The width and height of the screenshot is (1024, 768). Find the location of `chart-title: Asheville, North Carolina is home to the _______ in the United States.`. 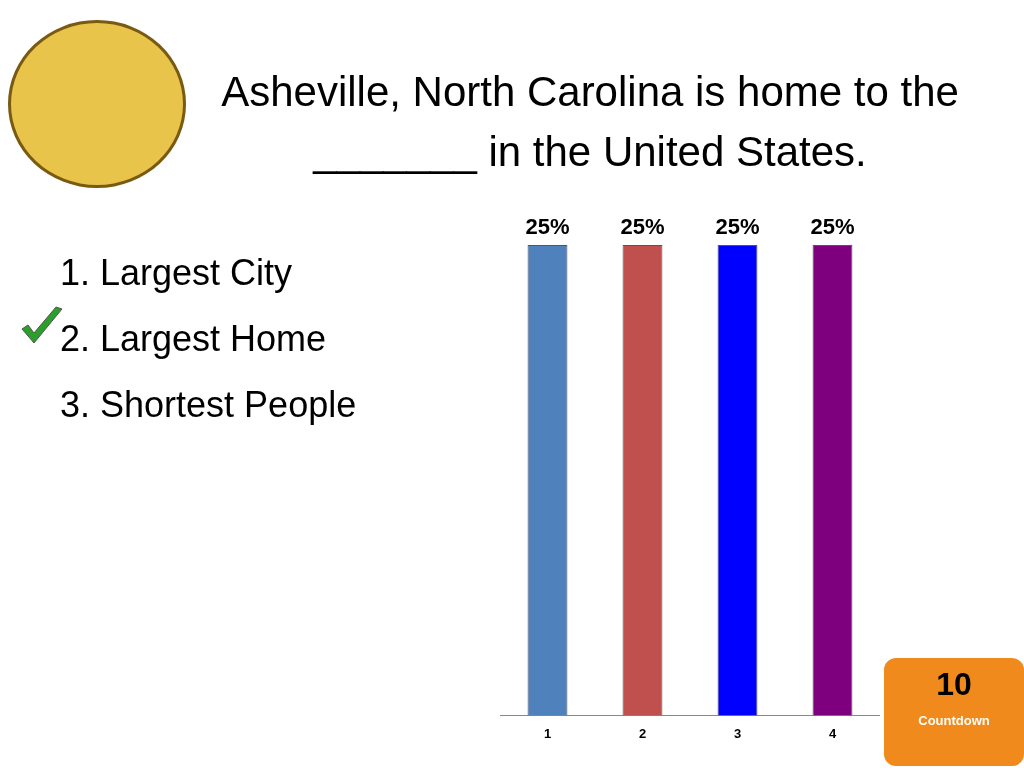

chart-title: Asheville, North Carolina is home to the _______ in the United States. is located at coordinates (590, 122).